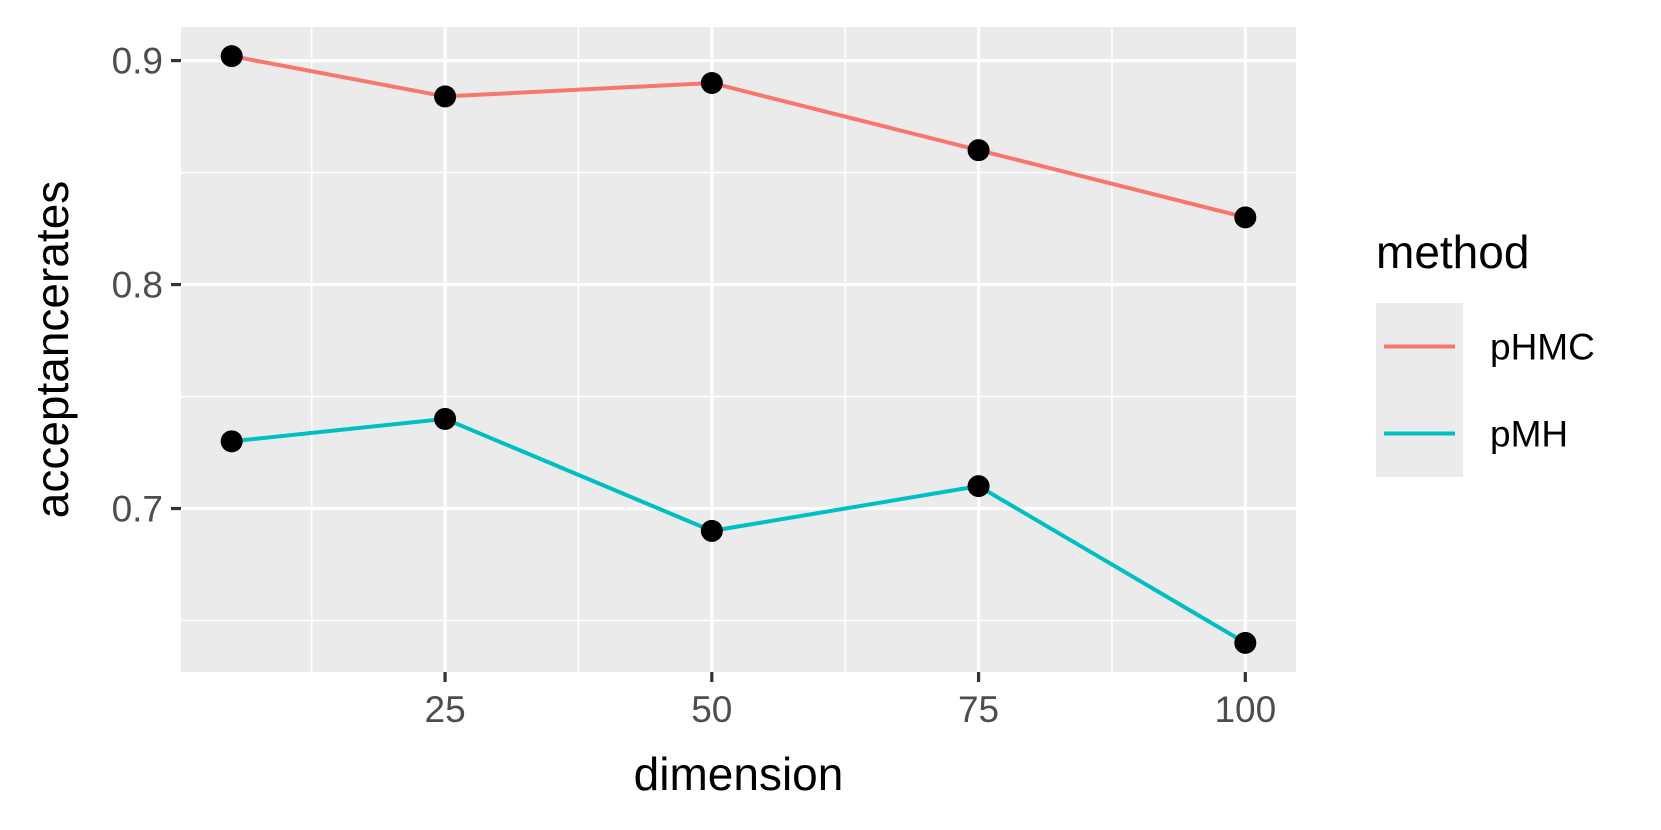  What do you see at coordinates (1419, 390) in the screenshot?
I see `legend-key-background` at bounding box center [1419, 390].